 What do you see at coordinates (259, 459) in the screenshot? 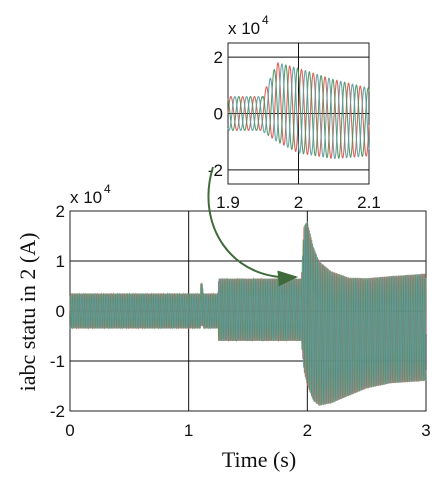
I see `main-x-axis-label: Time (s)` at bounding box center [259, 459].